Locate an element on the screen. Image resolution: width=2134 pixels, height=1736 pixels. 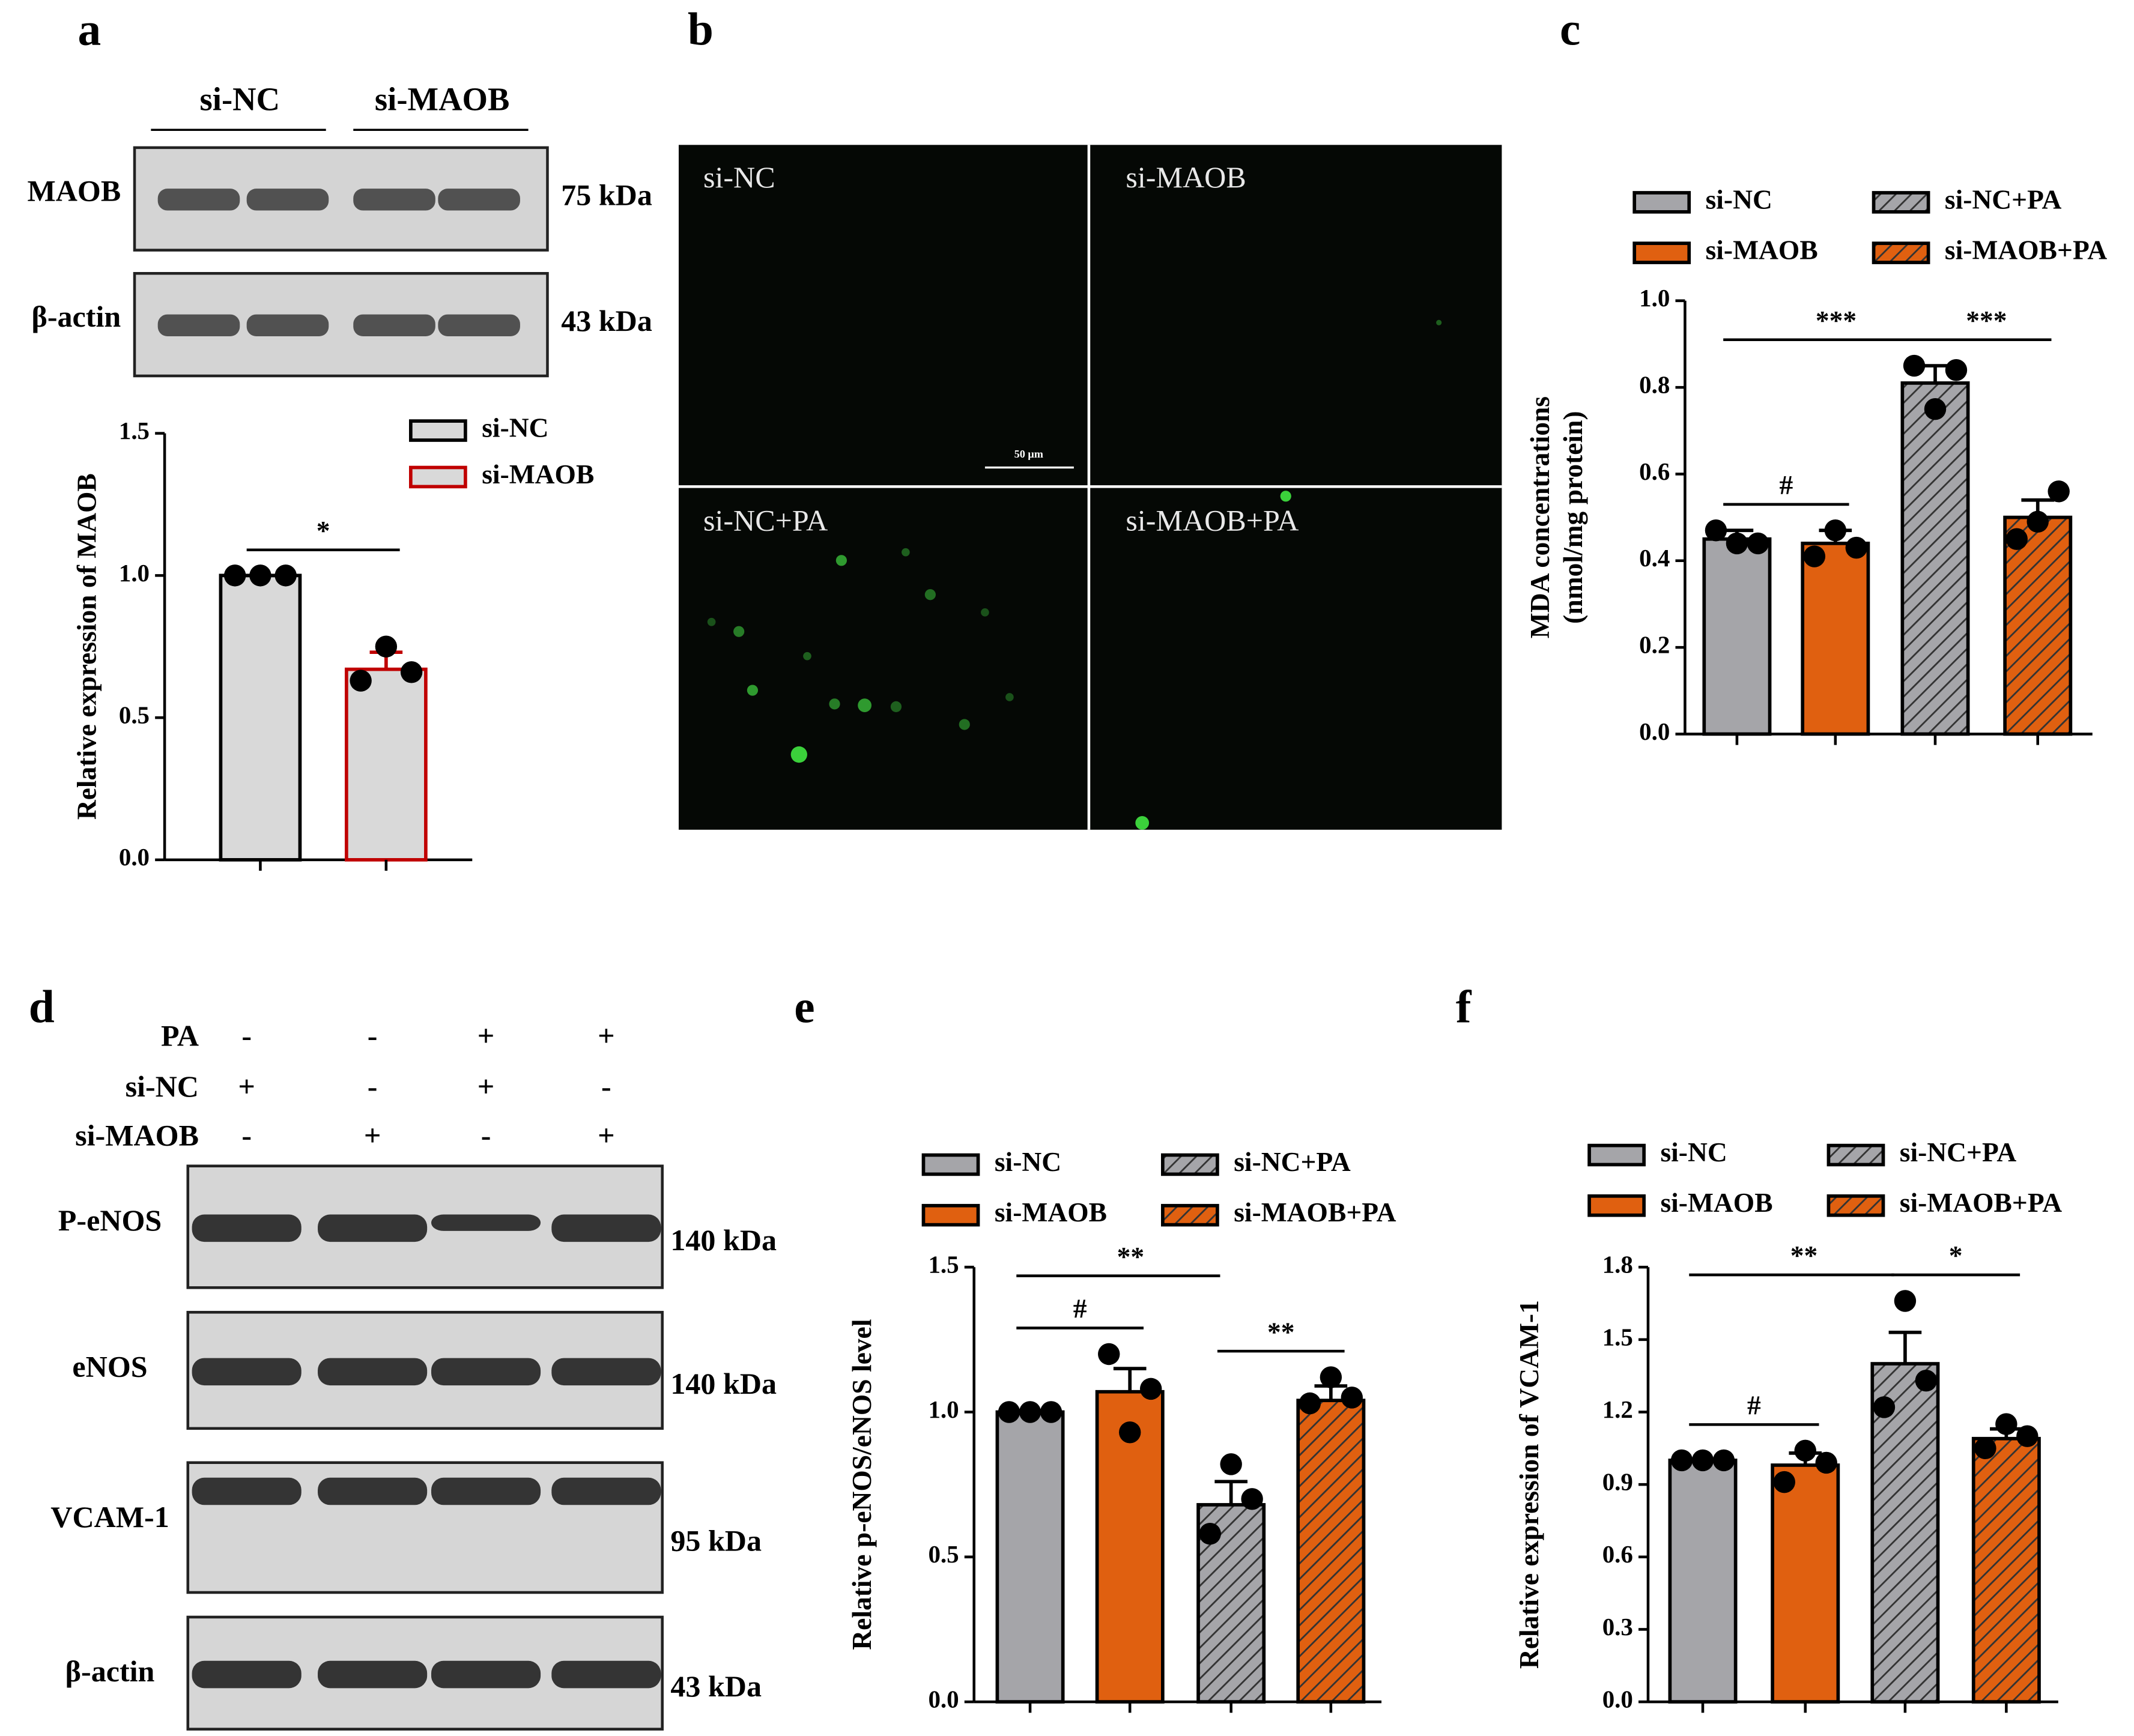
y-tick-label: 1.2 is located at coordinates (1618, 1409).